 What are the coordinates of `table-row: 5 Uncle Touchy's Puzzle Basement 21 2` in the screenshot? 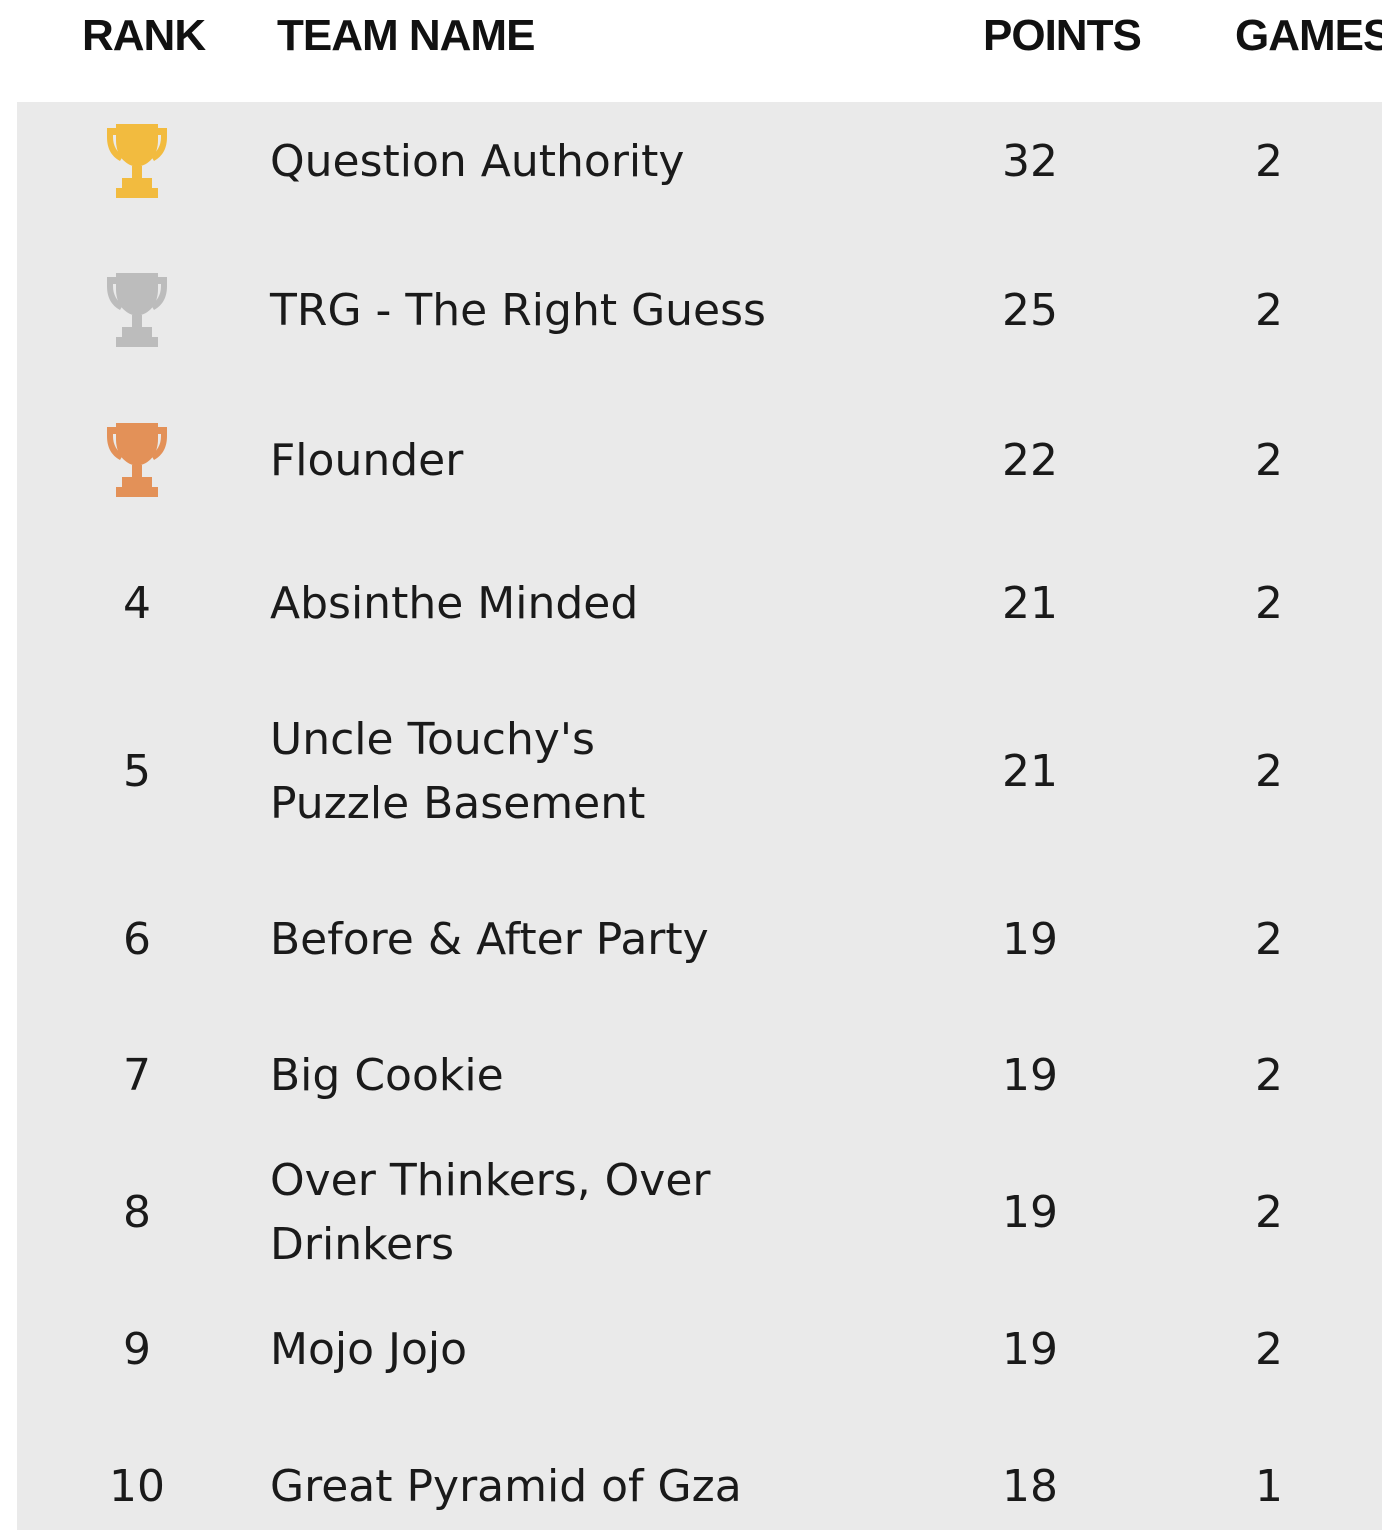 It's located at (699, 772).